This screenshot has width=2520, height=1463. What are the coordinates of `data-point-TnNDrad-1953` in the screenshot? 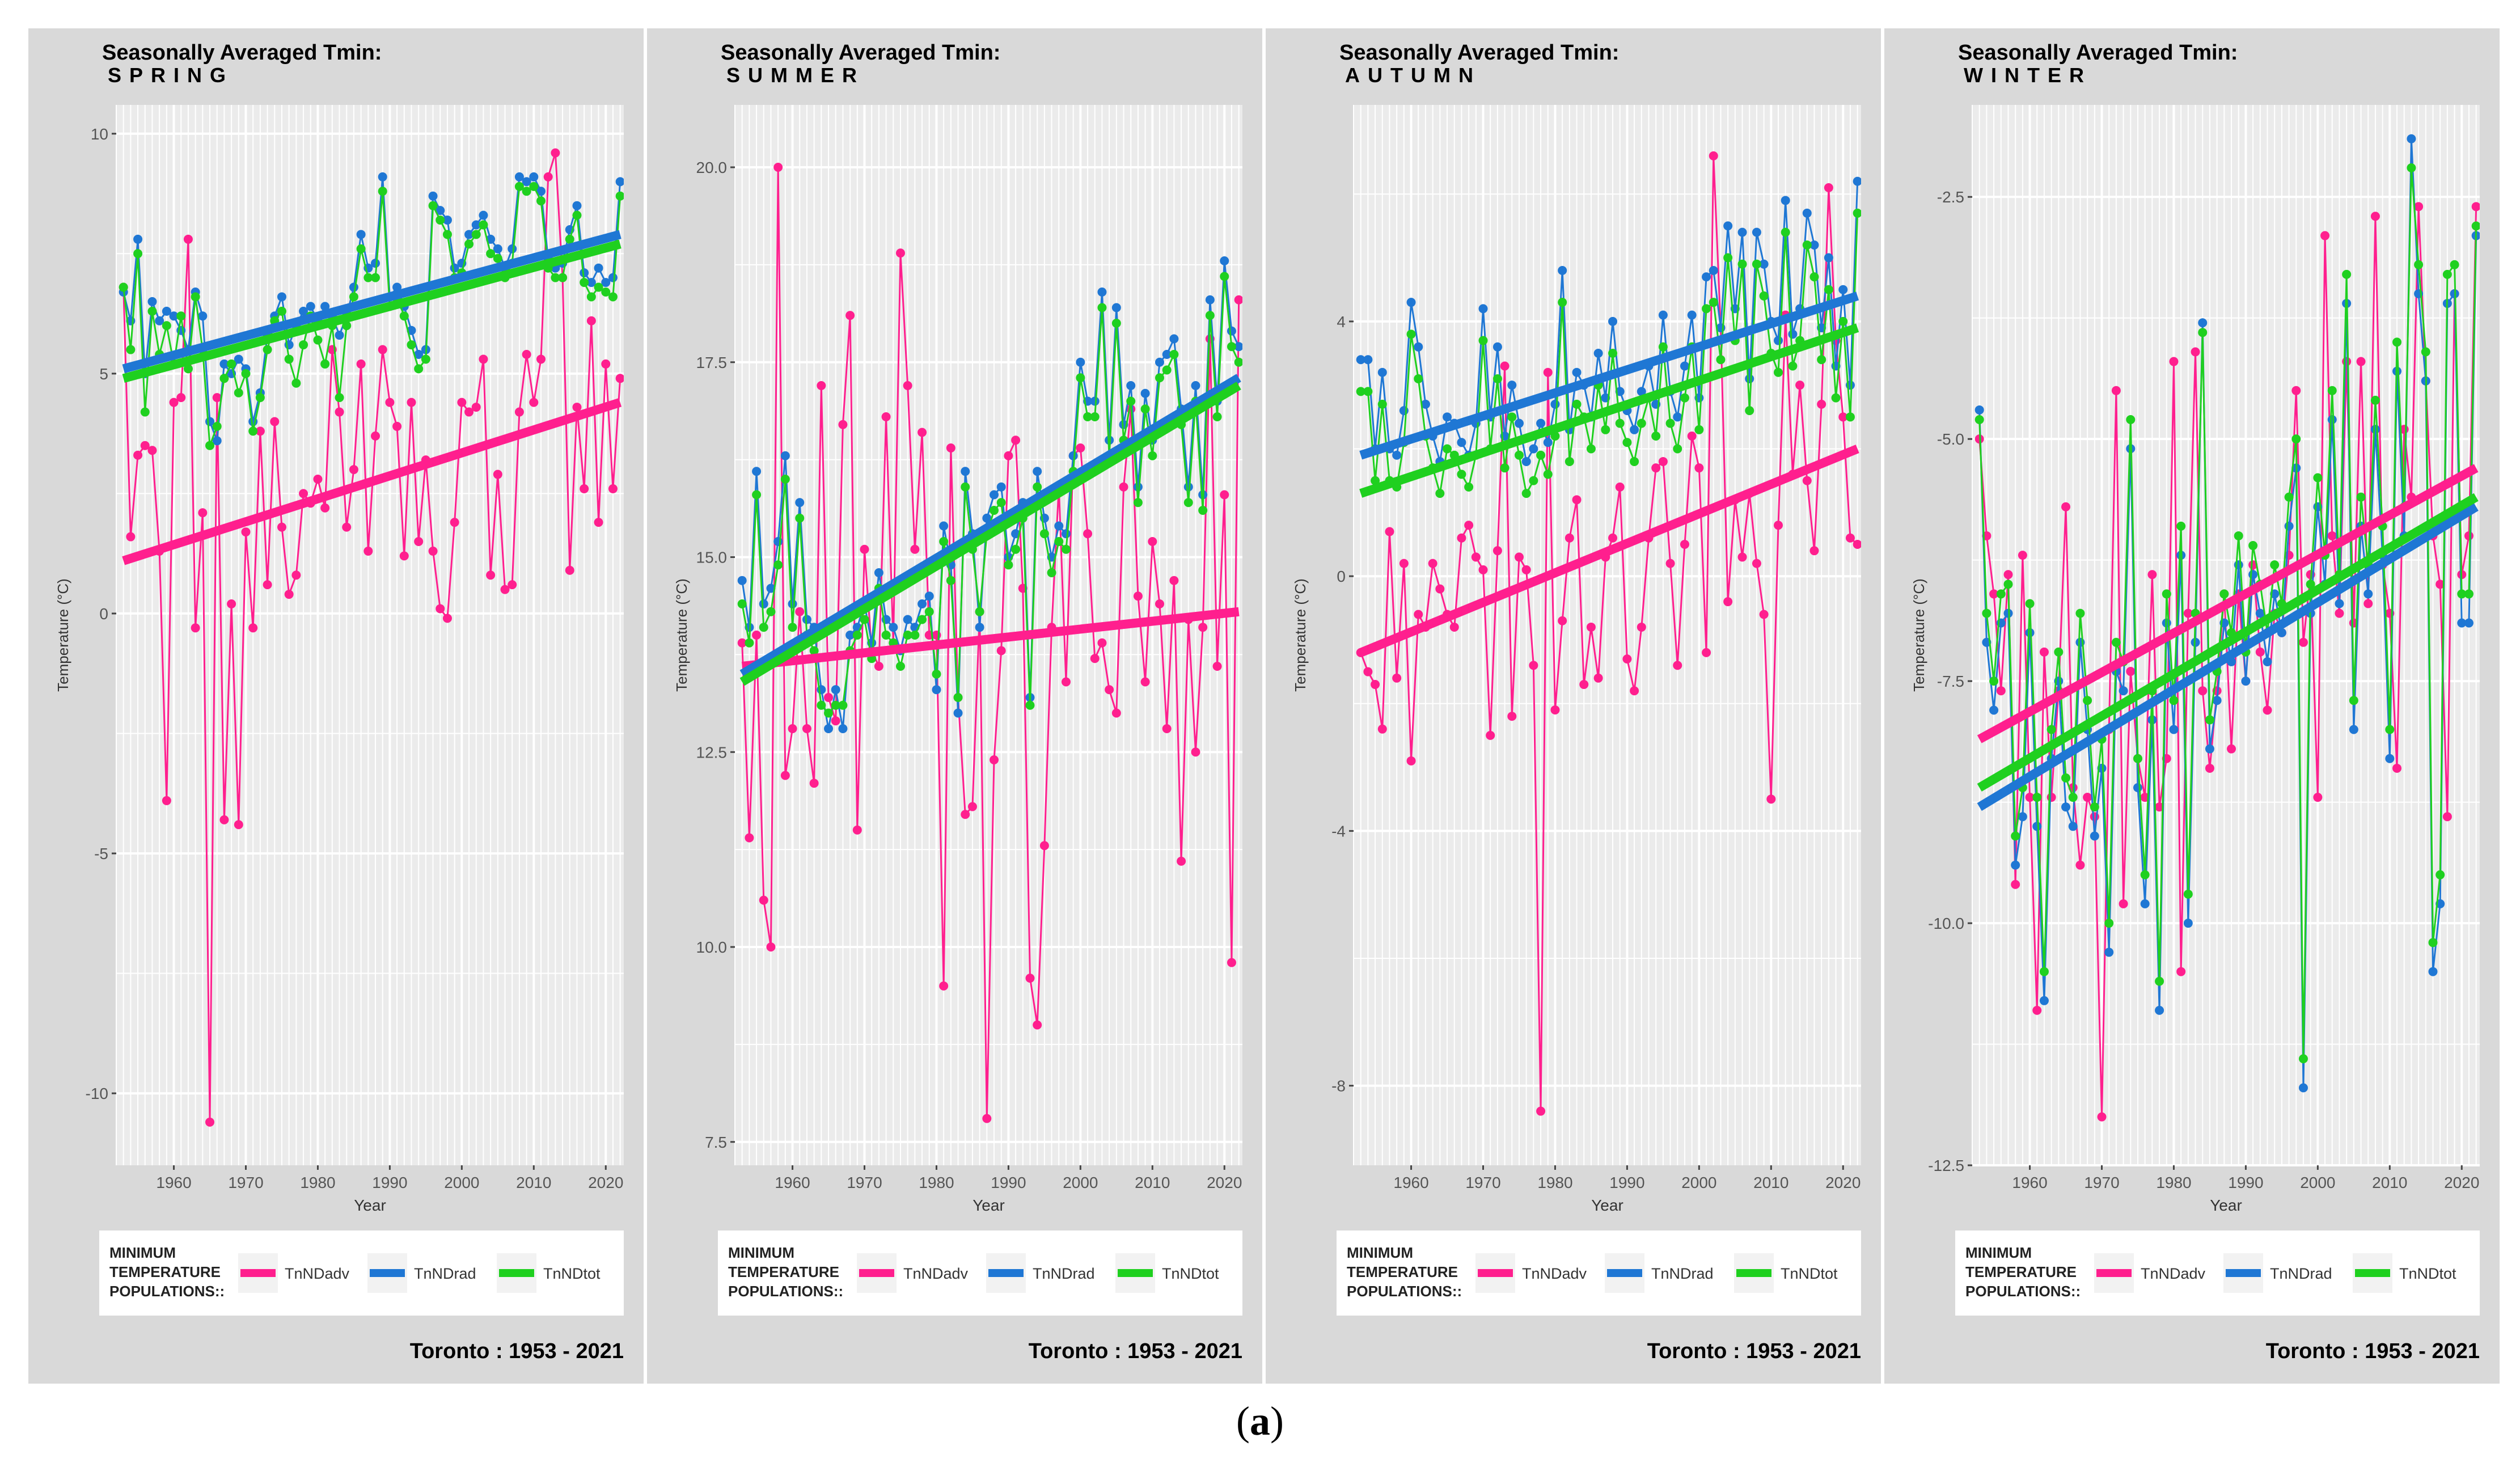 It's located at (742, 580).